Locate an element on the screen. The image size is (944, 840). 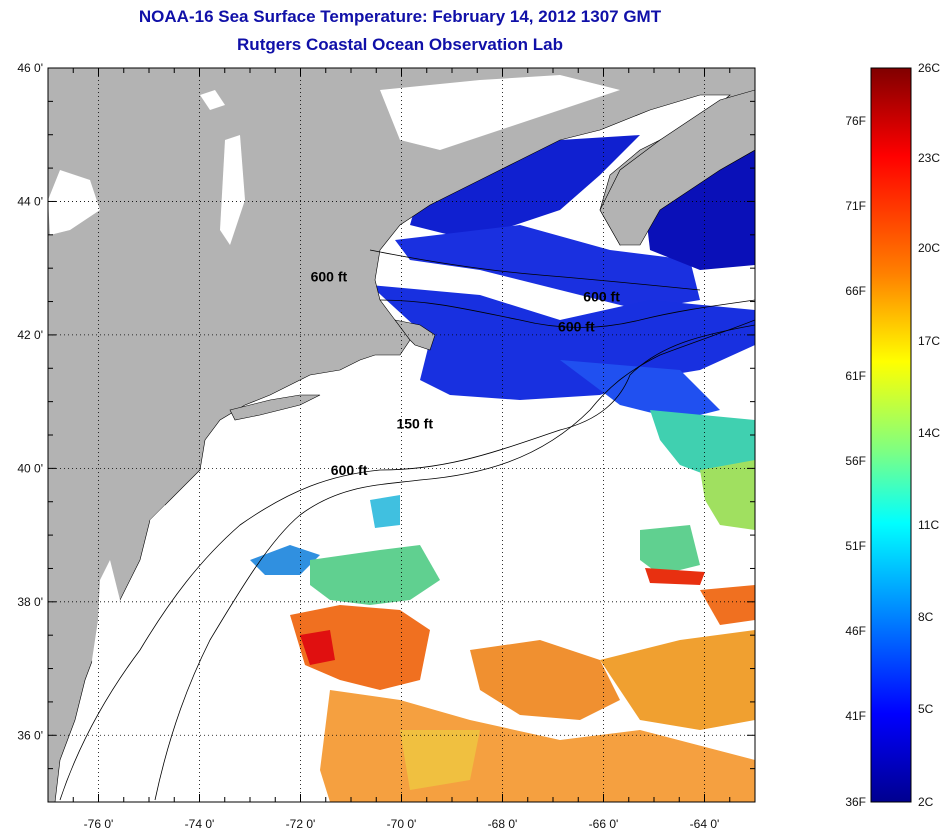
colorbar-c-label: 11C is located at coordinates (928, 525).